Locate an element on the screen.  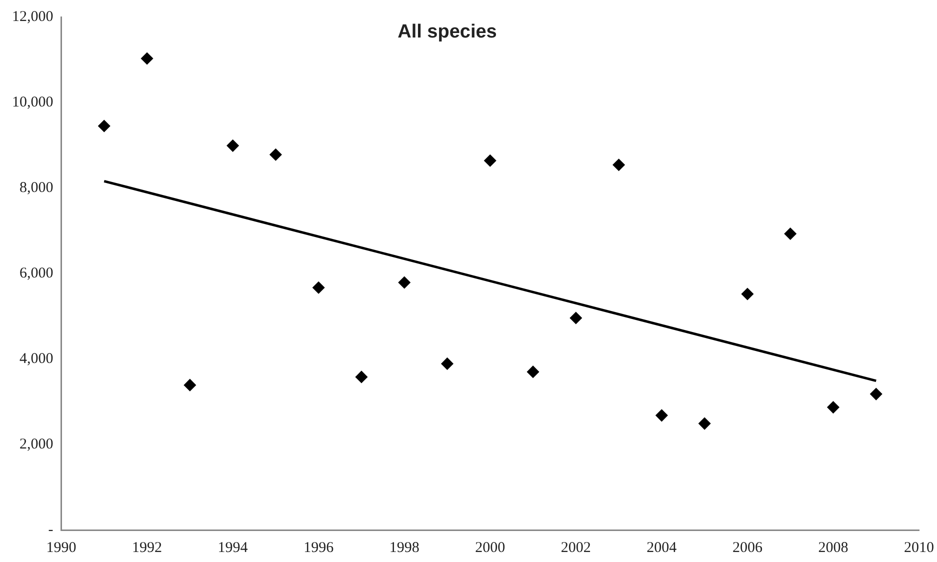
y-tick-label: 2,000 is located at coordinates (37, 444).